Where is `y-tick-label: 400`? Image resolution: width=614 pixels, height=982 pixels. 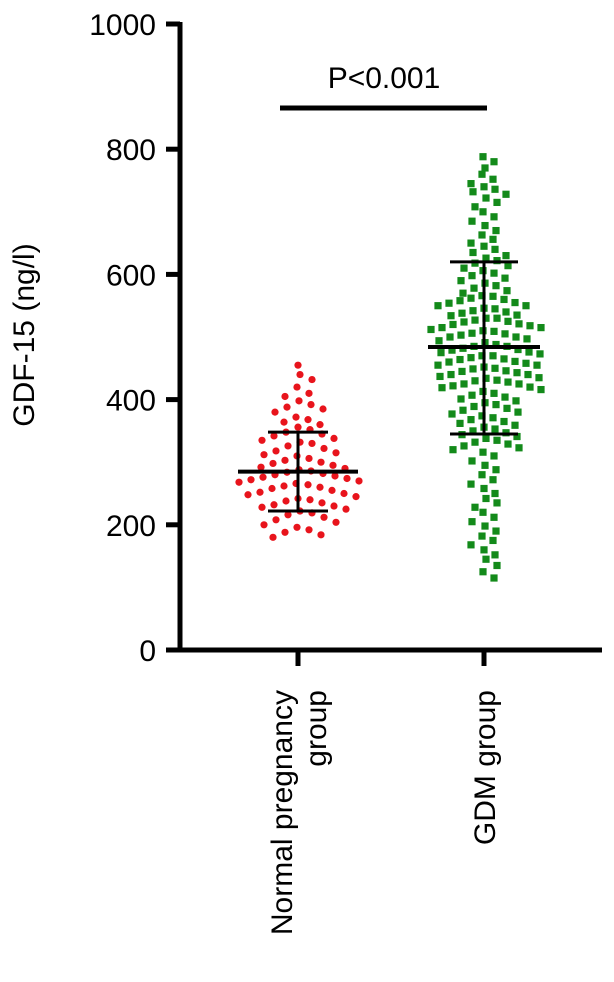
y-tick-label: 400 is located at coordinates (131, 401).